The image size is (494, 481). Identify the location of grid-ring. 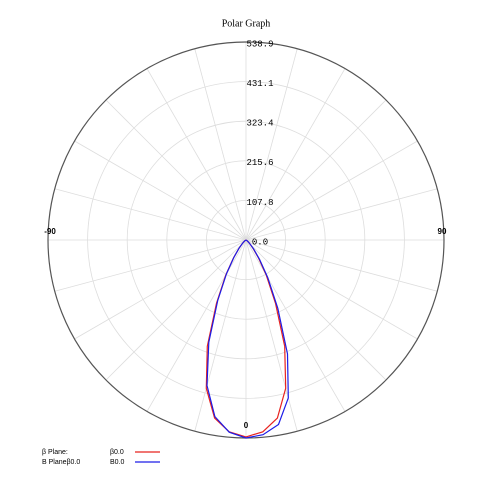
(246, 240).